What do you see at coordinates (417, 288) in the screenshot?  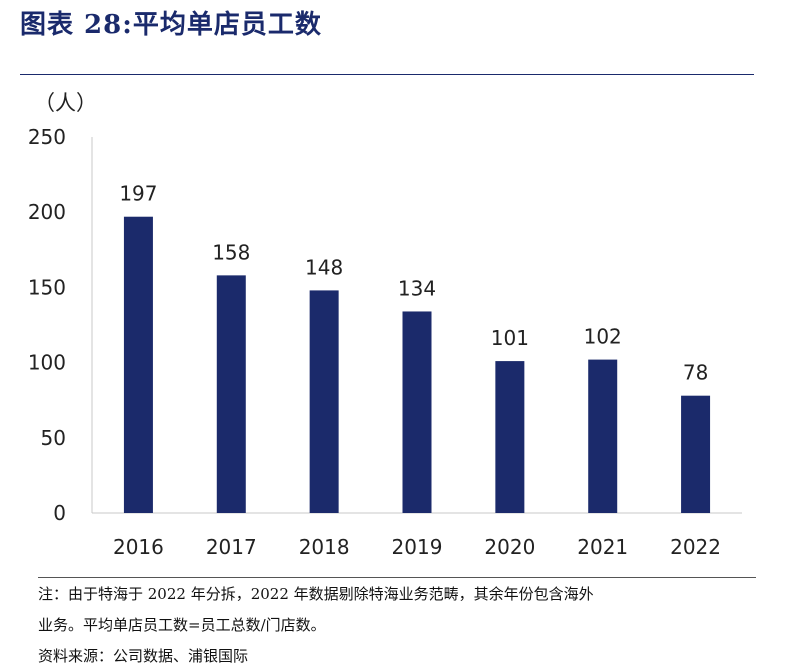 I see `data-label-2019: 134` at bounding box center [417, 288].